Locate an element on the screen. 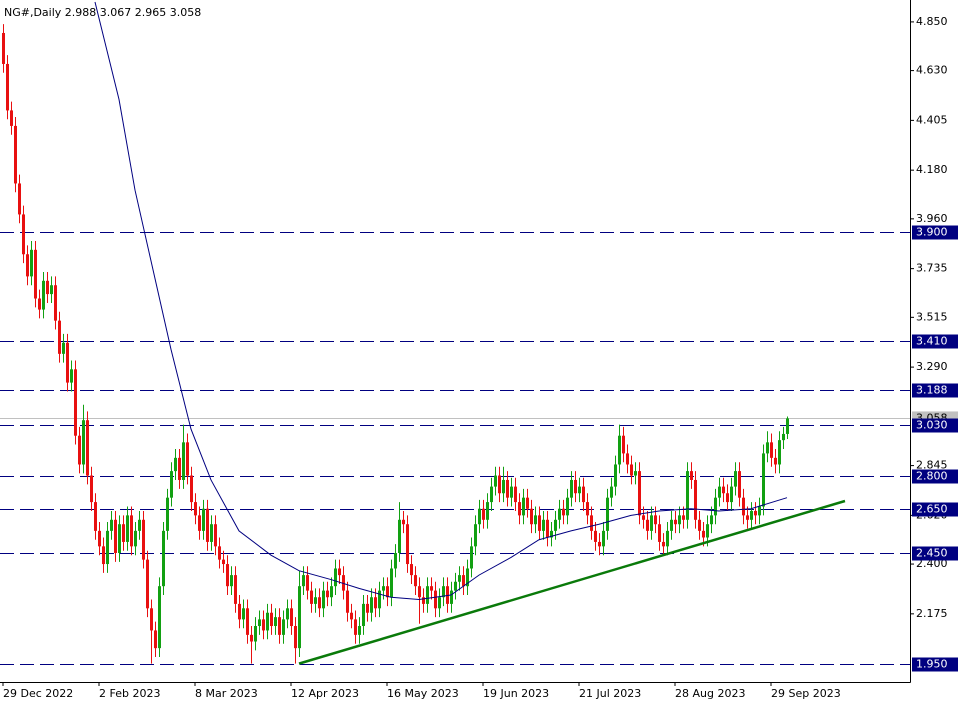  x-tick-label: 19 Jun 2023 is located at coordinates (516, 693).